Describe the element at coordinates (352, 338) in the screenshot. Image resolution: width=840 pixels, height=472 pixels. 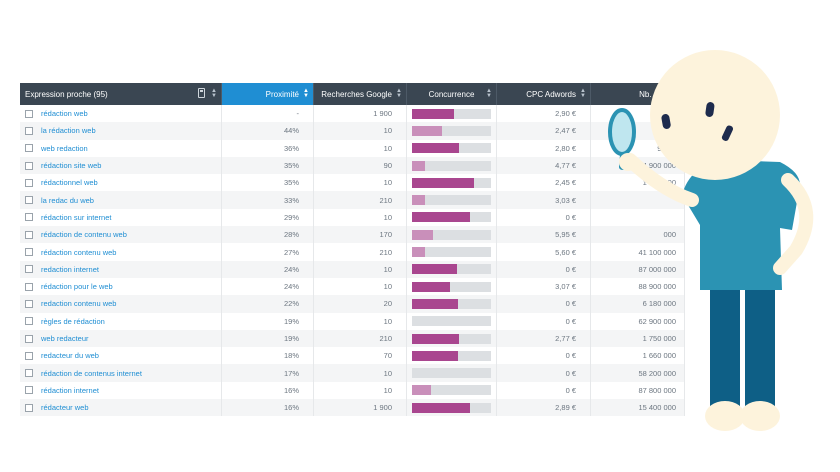
I see `table-row: web redacteur 19% 210 2,77 €1 750 000` at that location.